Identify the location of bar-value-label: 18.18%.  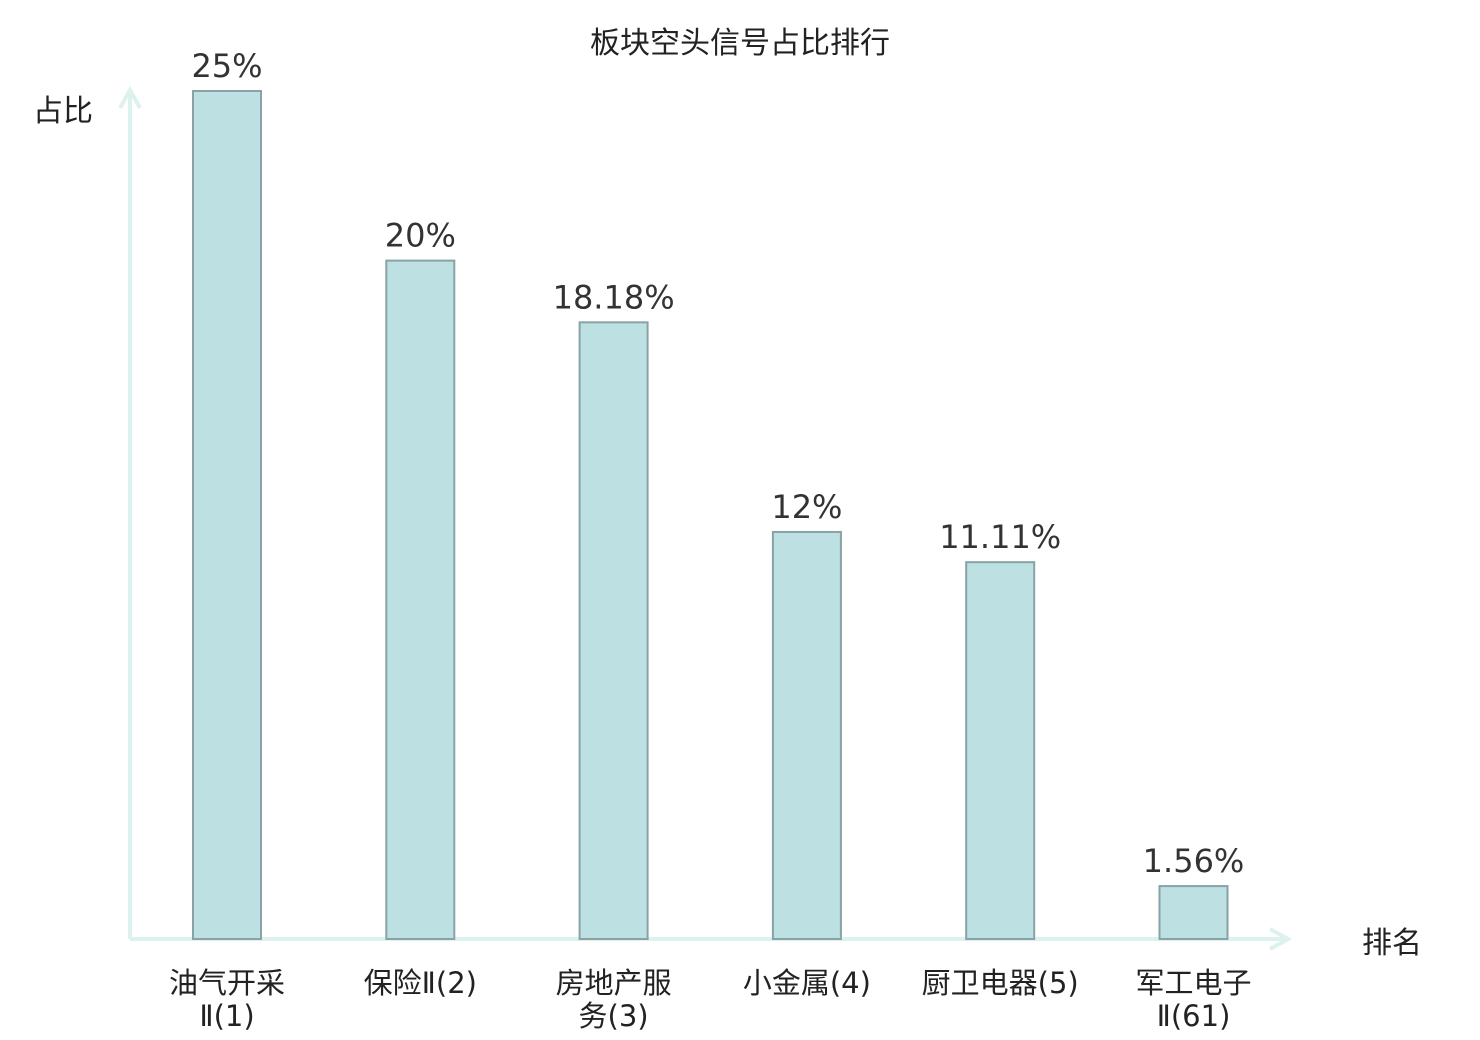
(614, 297).